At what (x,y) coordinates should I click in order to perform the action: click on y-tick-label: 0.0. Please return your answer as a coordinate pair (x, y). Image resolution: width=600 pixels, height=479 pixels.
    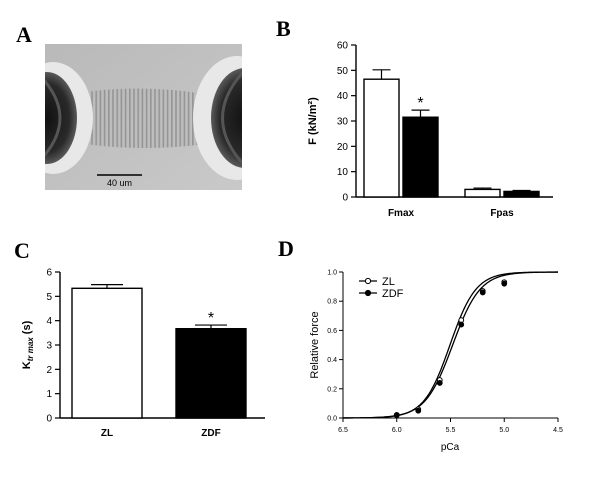
    Looking at the image, I should click on (332, 419).